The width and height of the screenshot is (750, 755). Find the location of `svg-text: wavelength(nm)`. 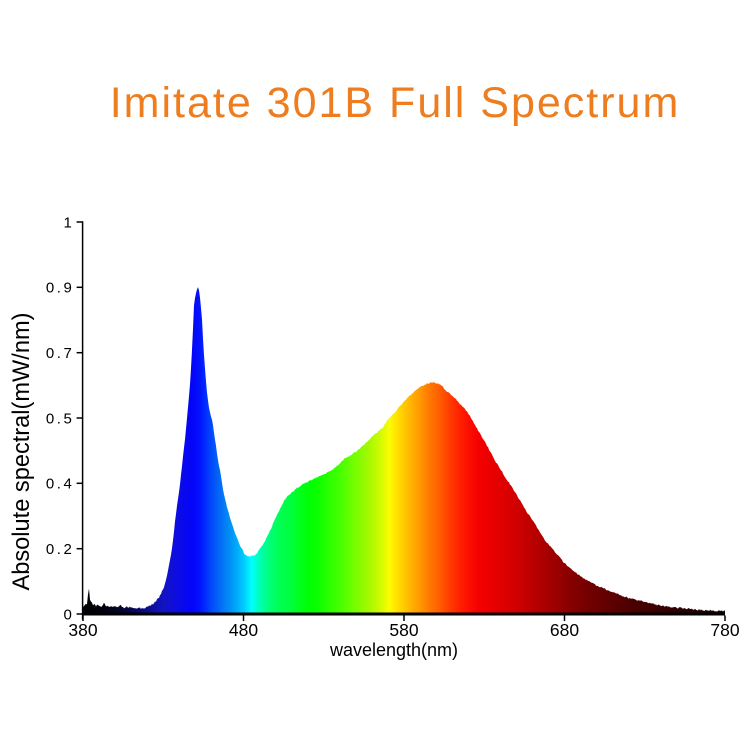

svg-text: wavelength(nm) is located at coordinates (393, 650).